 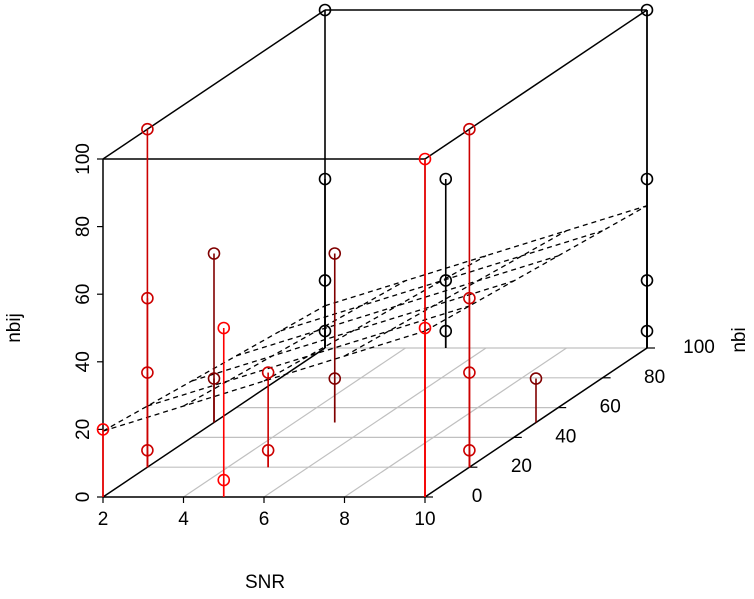 I want to click on x-axis-title: SNR, so click(x=265, y=582).